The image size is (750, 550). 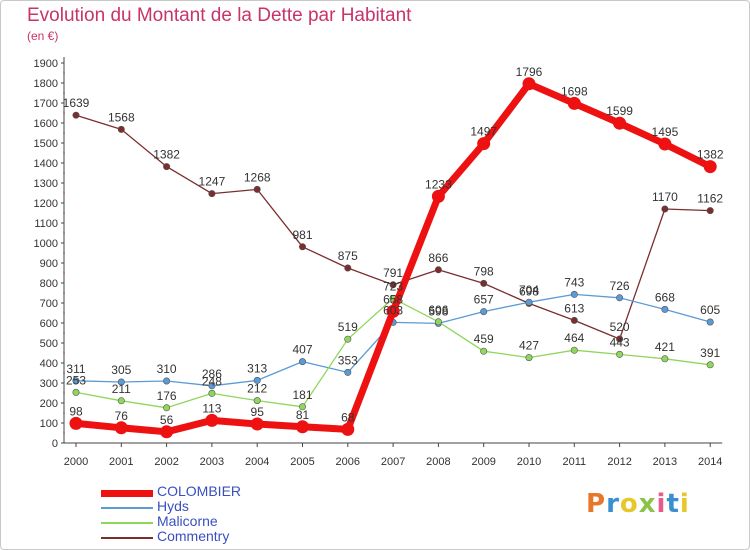 What do you see at coordinates (49, 264) in the screenshot?
I see `y-tick-label: 900` at bounding box center [49, 264].